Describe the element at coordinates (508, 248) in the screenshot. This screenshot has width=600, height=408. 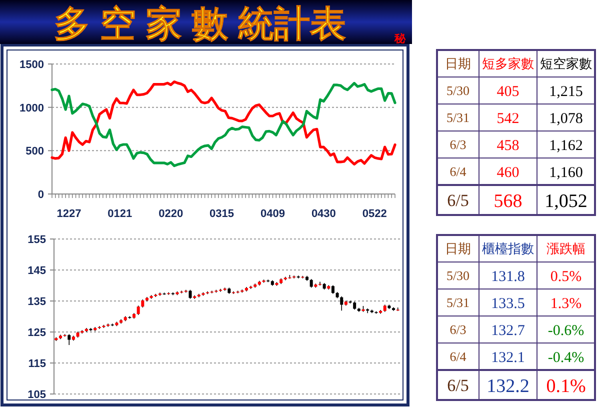
I see `category-label: 櫃檯指數` at that location.